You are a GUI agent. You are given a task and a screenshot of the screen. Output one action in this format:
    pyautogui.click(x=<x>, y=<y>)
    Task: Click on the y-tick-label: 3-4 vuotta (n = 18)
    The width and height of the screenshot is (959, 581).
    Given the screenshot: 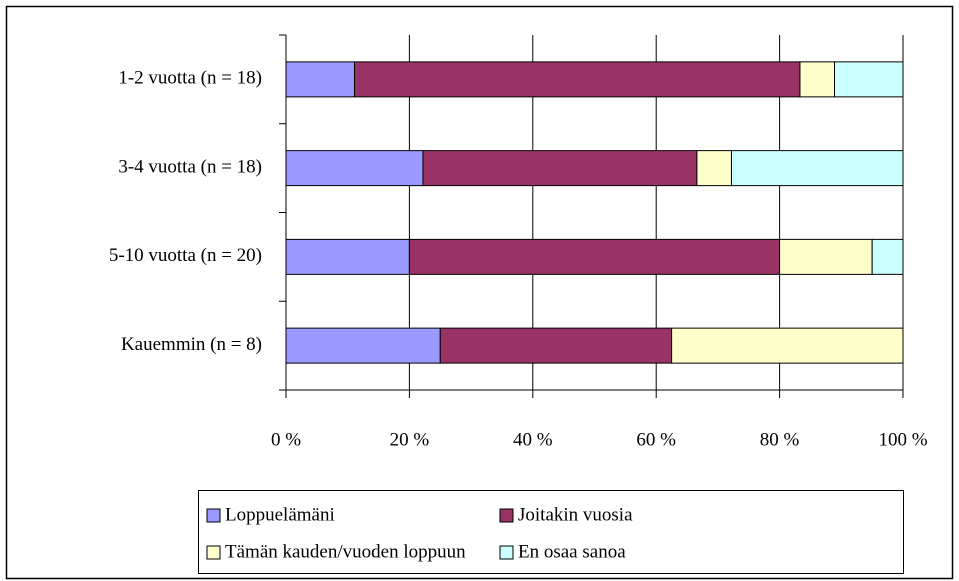 What is the action you would take?
    pyautogui.click(x=190, y=166)
    